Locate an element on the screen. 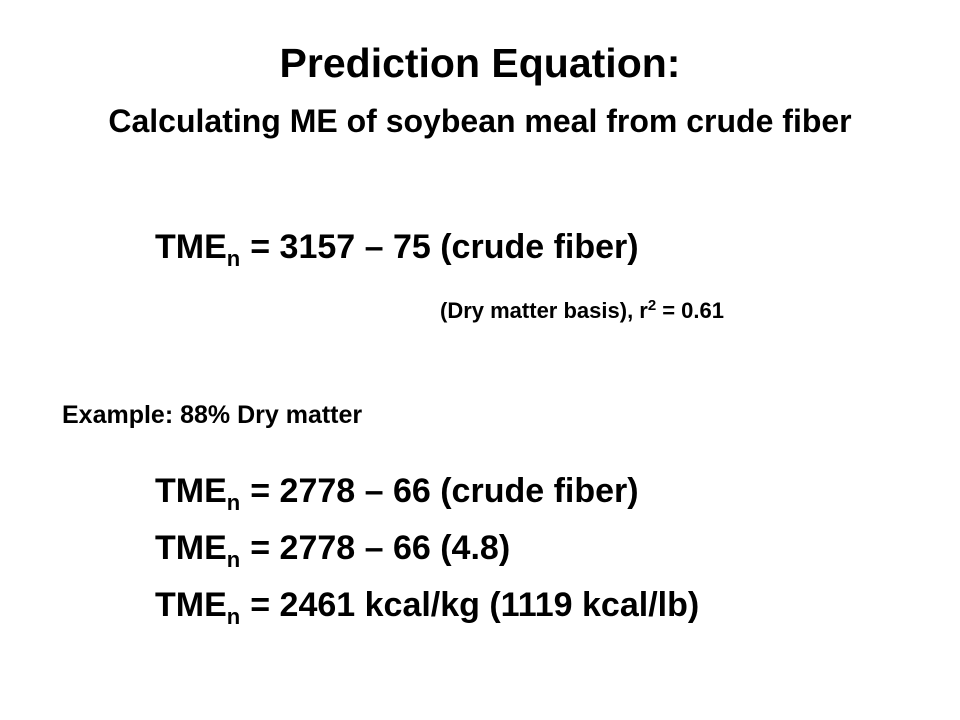 The width and height of the screenshot is (960, 720). note-rest: = 0.61 is located at coordinates (693, 310).